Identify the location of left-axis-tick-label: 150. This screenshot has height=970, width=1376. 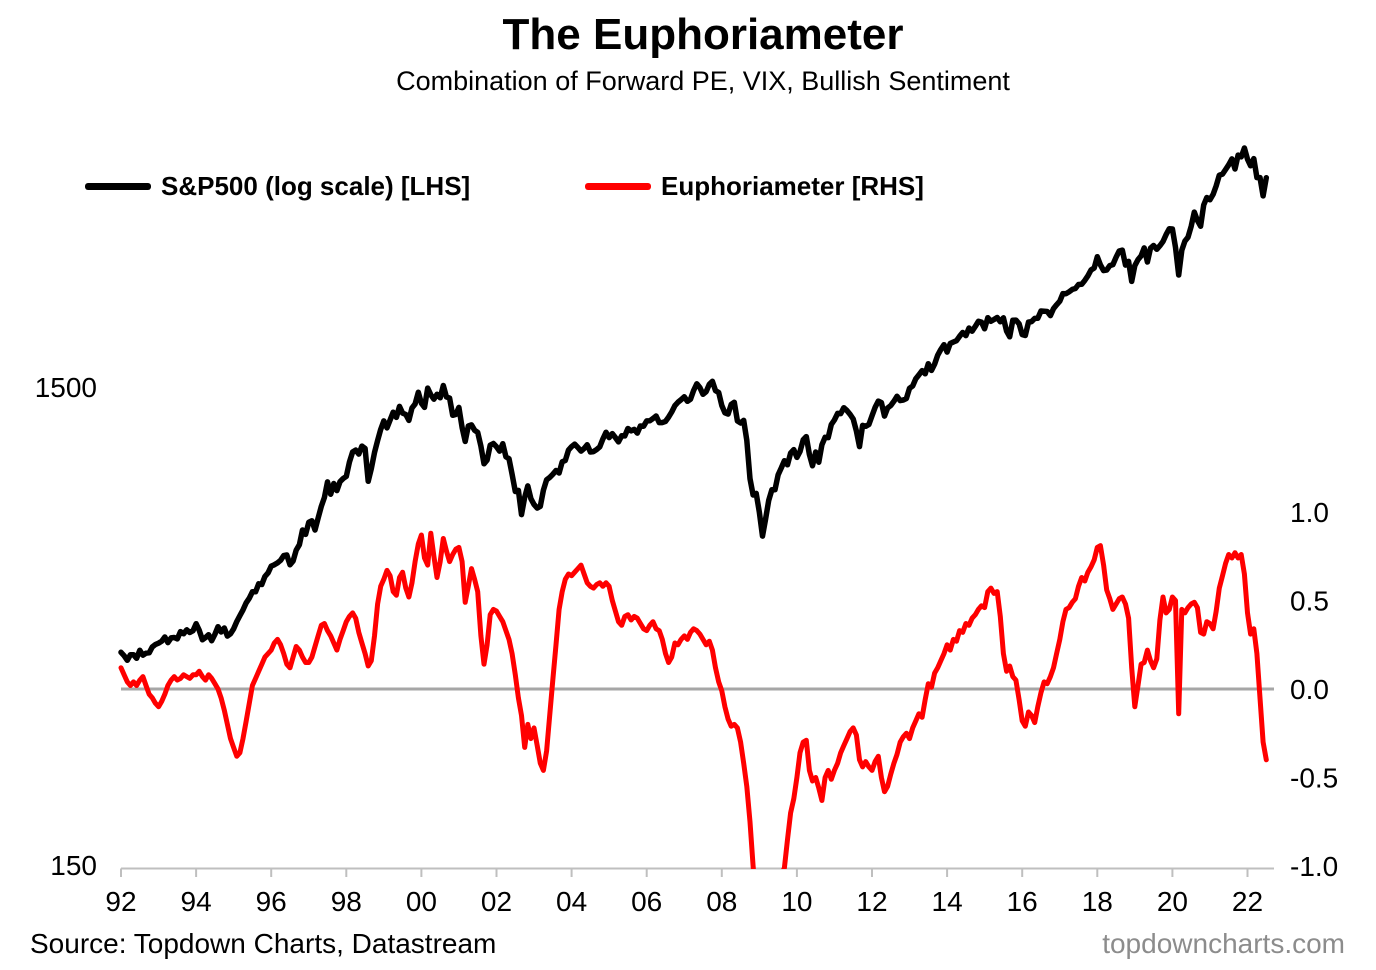
(73, 865).